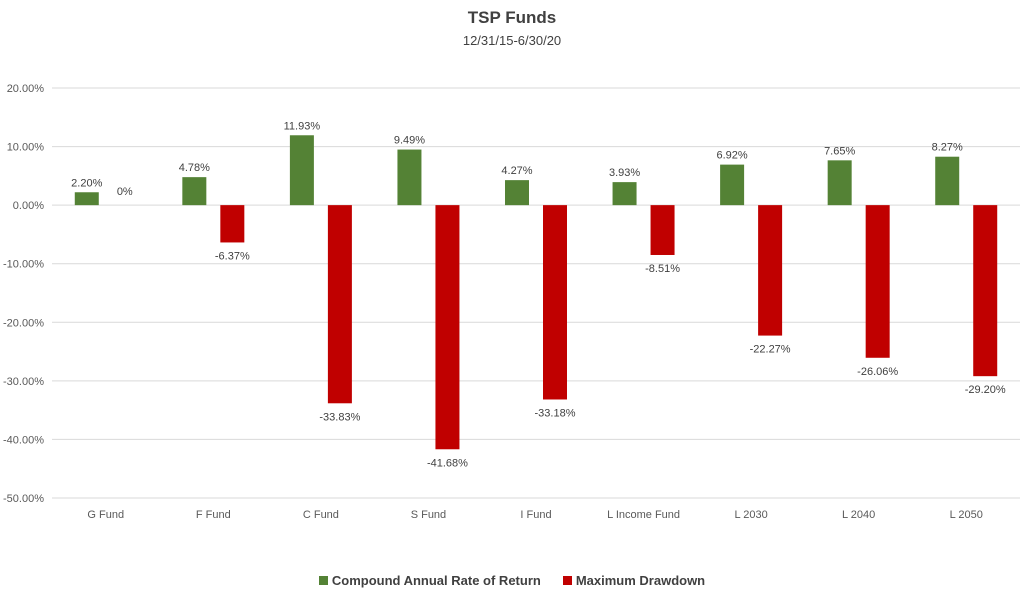 Image resolution: width=1024 pixels, height=592 pixels. What do you see at coordinates (966, 515) in the screenshot?
I see `x-tick-label: L 2050` at bounding box center [966, 515].